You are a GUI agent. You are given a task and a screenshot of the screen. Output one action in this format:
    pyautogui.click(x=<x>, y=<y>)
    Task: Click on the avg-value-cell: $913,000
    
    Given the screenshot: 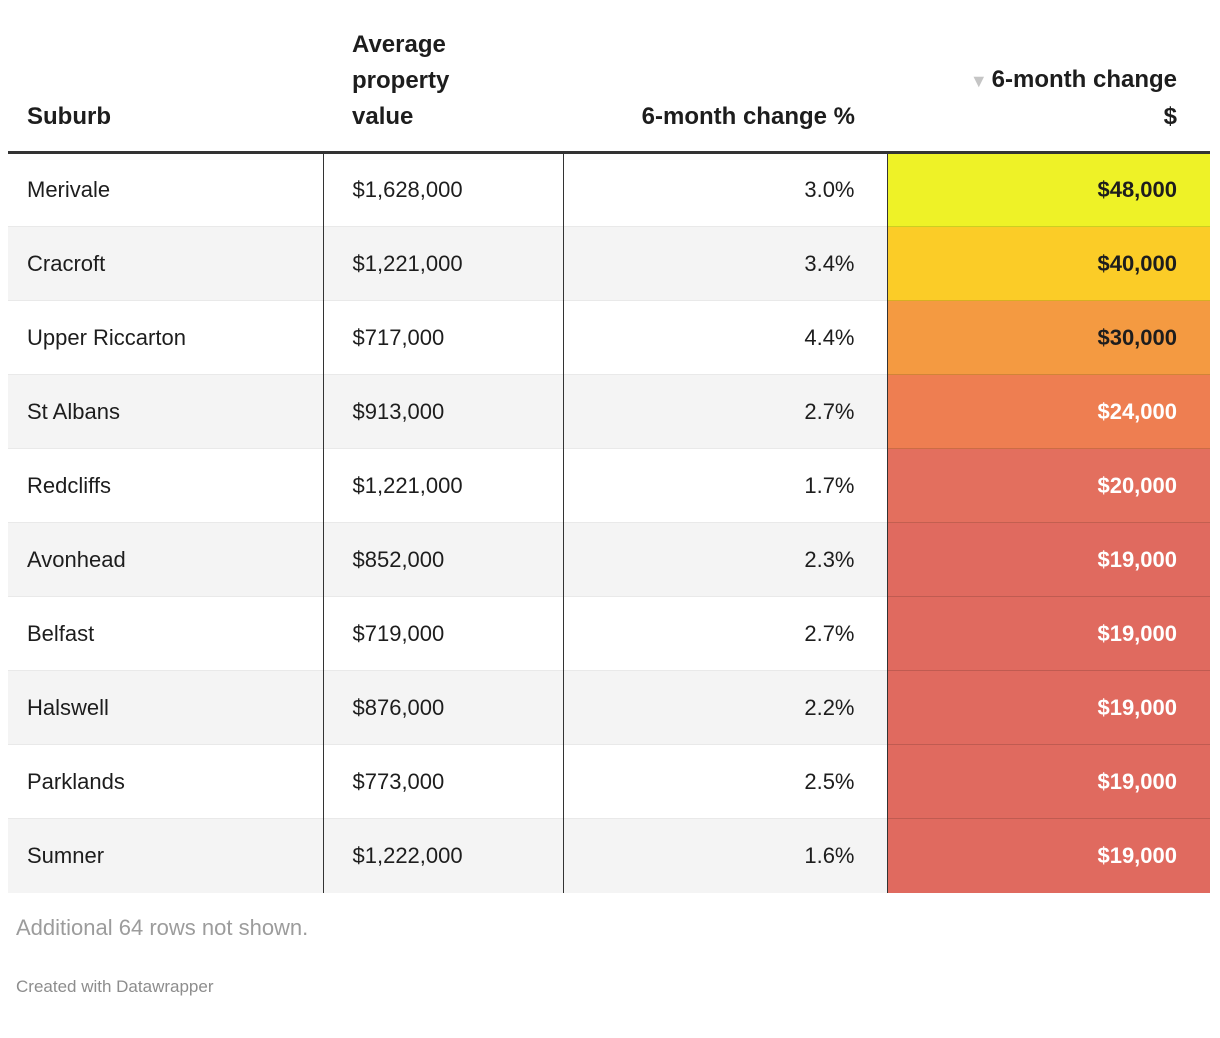 What is the action you would take?
    pyautogui.click(x=442, y=411)
    